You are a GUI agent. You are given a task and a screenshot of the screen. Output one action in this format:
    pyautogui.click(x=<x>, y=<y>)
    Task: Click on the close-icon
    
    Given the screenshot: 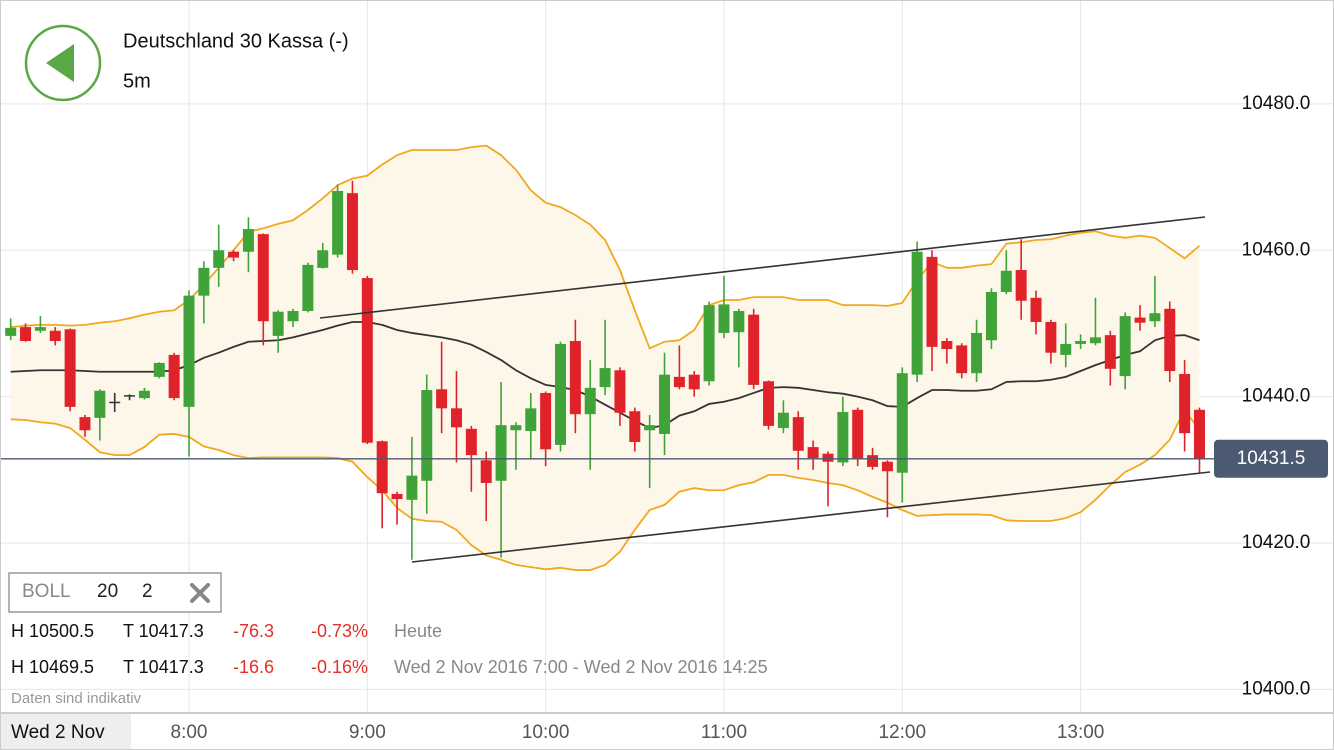 What is the action you would take?
    pyautogui.click(x=200, y=593)
    